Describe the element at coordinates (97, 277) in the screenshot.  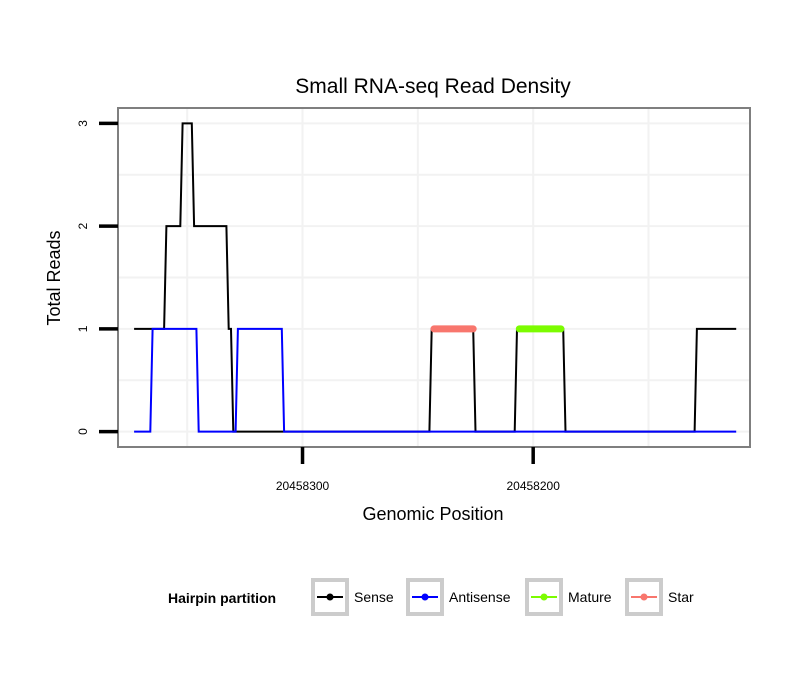
I see `y-axis-ticks: 0 1 2 3` at that location.